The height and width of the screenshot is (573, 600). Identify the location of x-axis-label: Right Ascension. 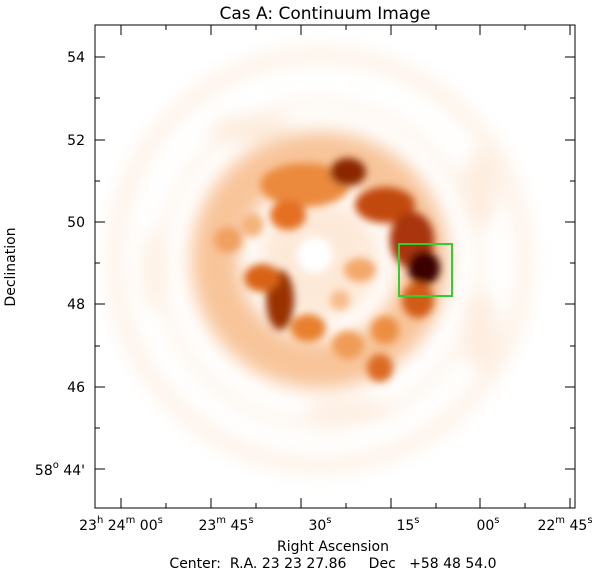
(333, 547).